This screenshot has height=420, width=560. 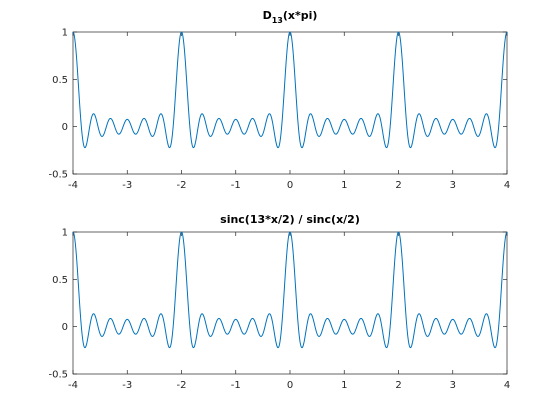 What do you see at coordinates (277, 20) in the screenshot?
I see `plot-title-subscript: 13` at bounding box center [277, 20].